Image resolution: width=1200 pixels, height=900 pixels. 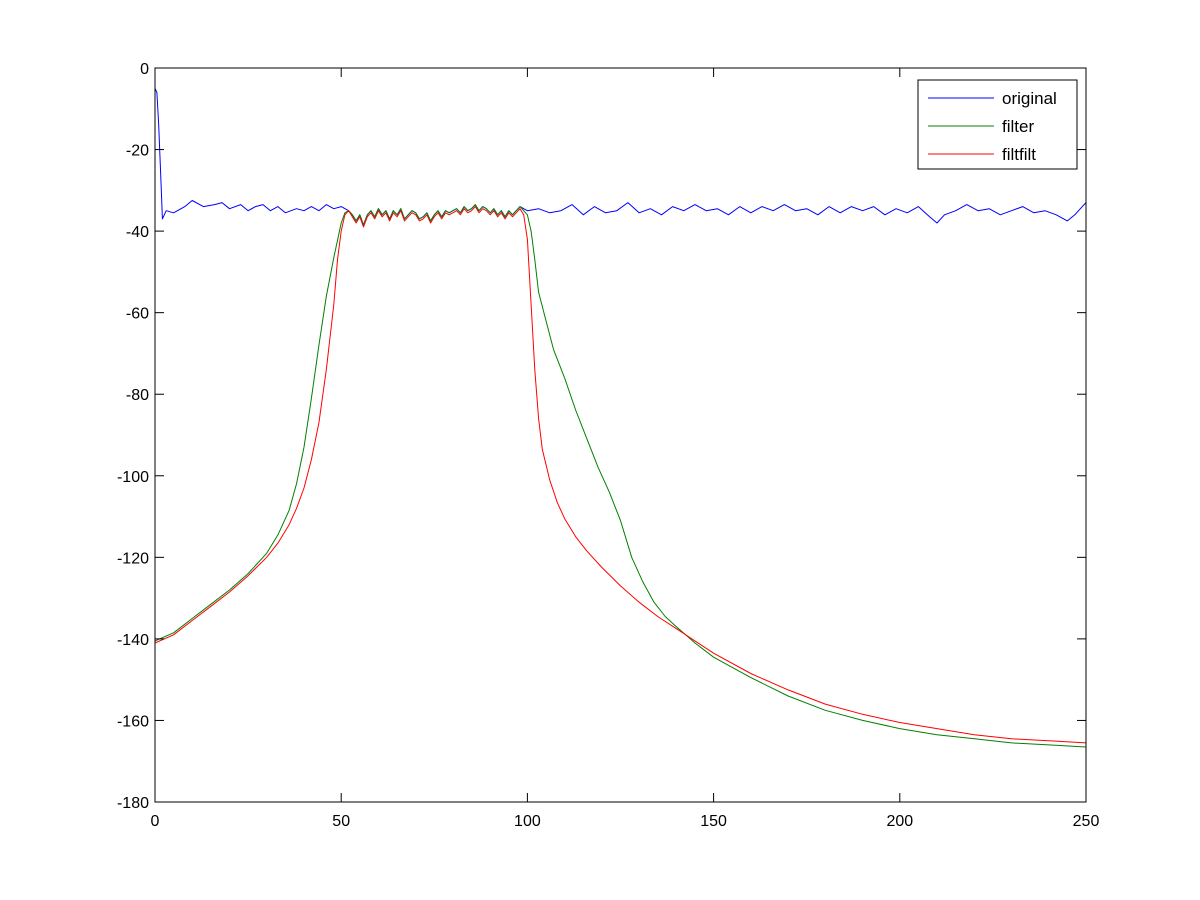 What do you see at coordinates (133, 640) in the screenshot?
I see `y-tick-label: -140` at bounding box center [133, 640].